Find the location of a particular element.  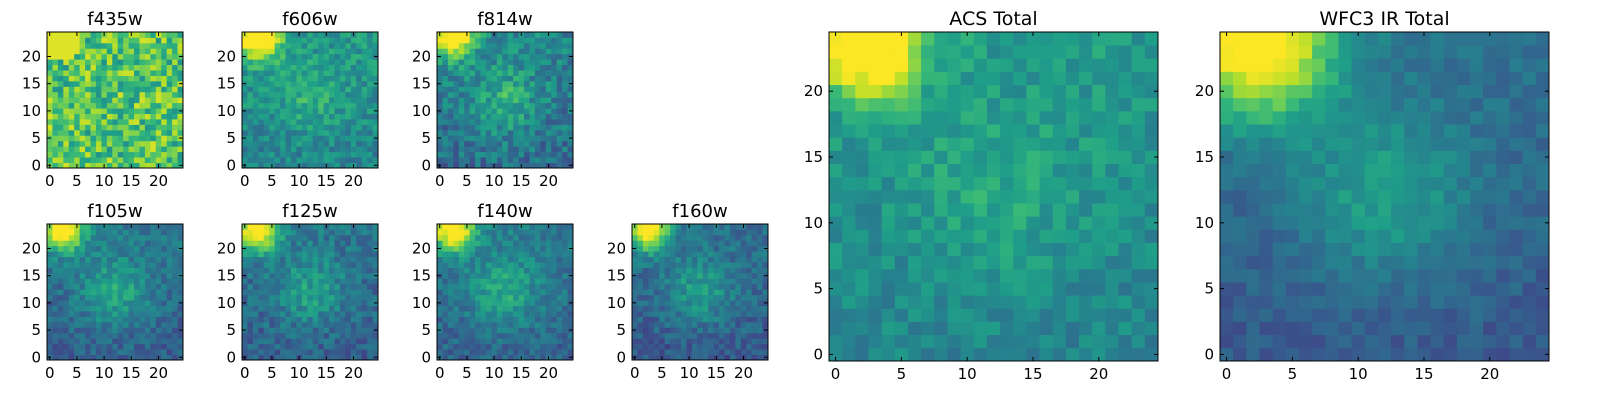

x-tick-label: 20 is located at coordinates (158, 181).